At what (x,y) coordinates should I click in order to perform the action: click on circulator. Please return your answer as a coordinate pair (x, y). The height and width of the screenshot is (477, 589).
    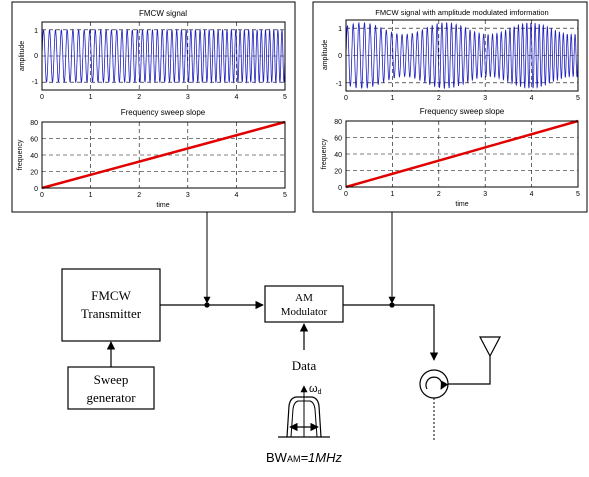
    Looking at the image, I should click on (434, 384).